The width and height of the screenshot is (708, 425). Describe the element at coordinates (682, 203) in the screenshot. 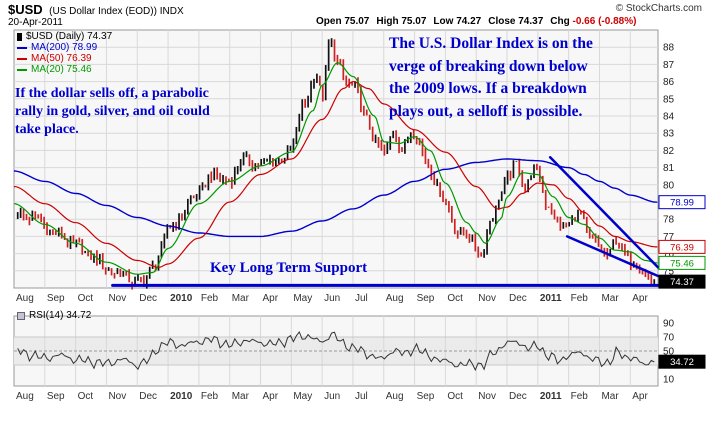

I see `svg-text: 78.99` at that location.